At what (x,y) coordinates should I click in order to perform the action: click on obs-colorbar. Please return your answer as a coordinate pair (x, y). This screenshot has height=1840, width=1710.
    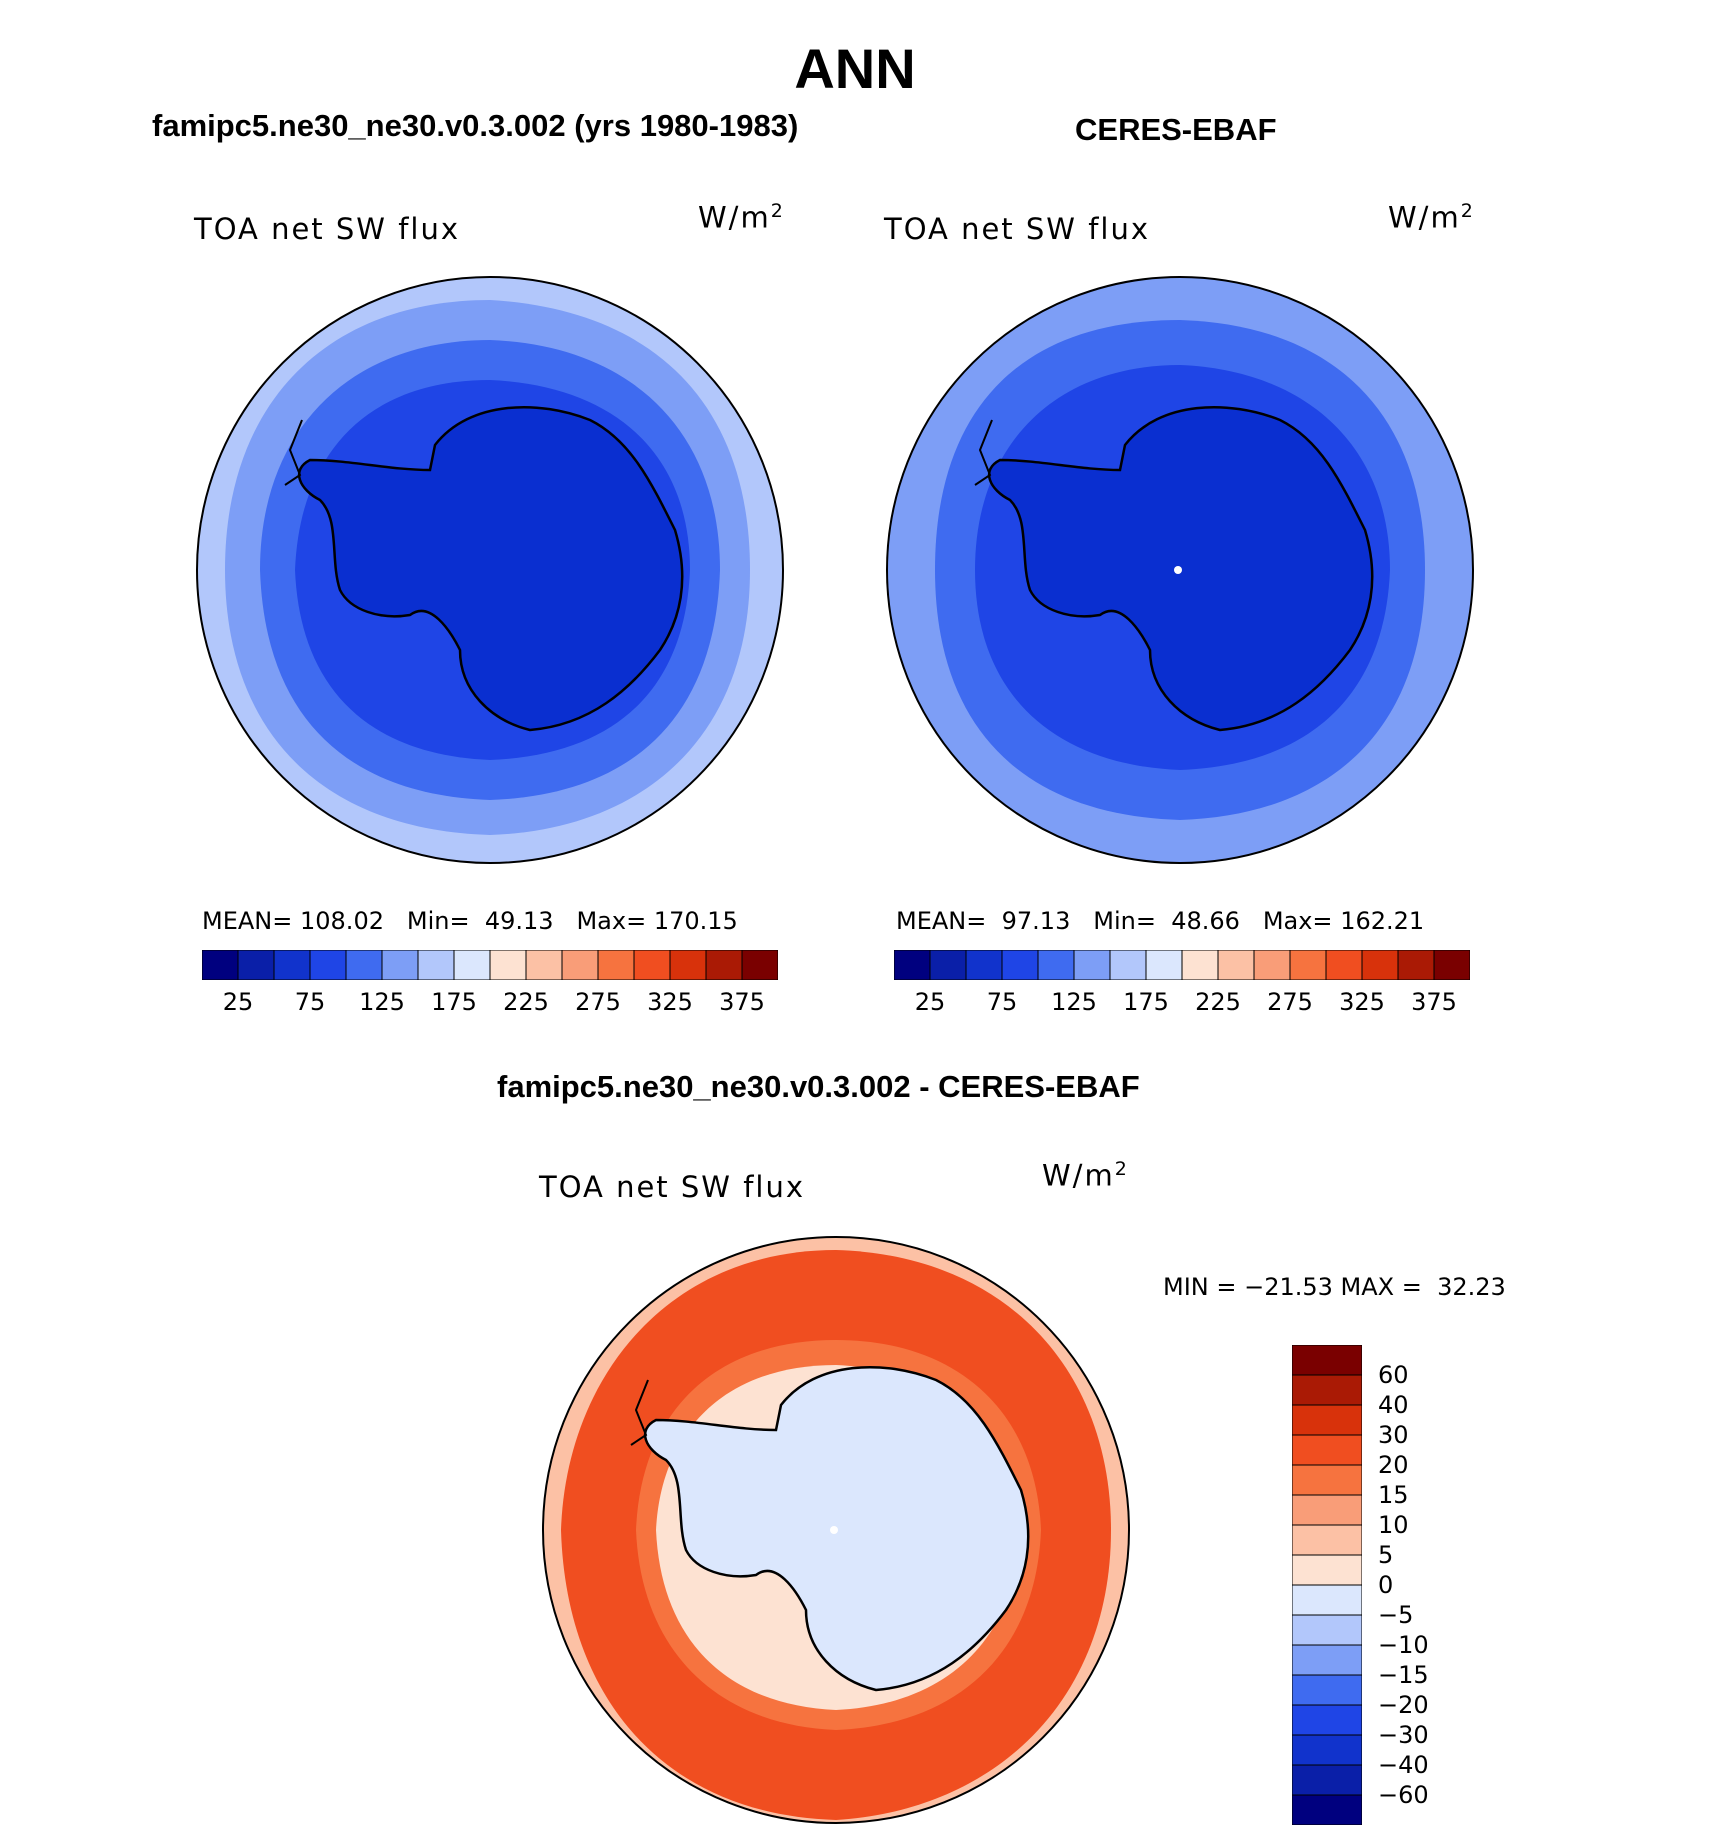
    Looking at the image, I should click on (1182, 965).